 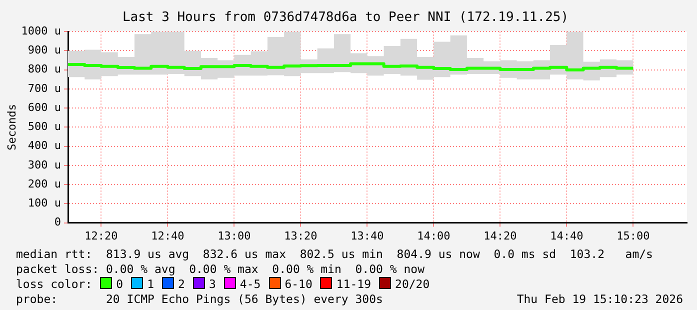 What do you see at coordinates (500, 235) in the screenshot?
I see `x-tick-label: 14:20` at bounding box center [500, 235].